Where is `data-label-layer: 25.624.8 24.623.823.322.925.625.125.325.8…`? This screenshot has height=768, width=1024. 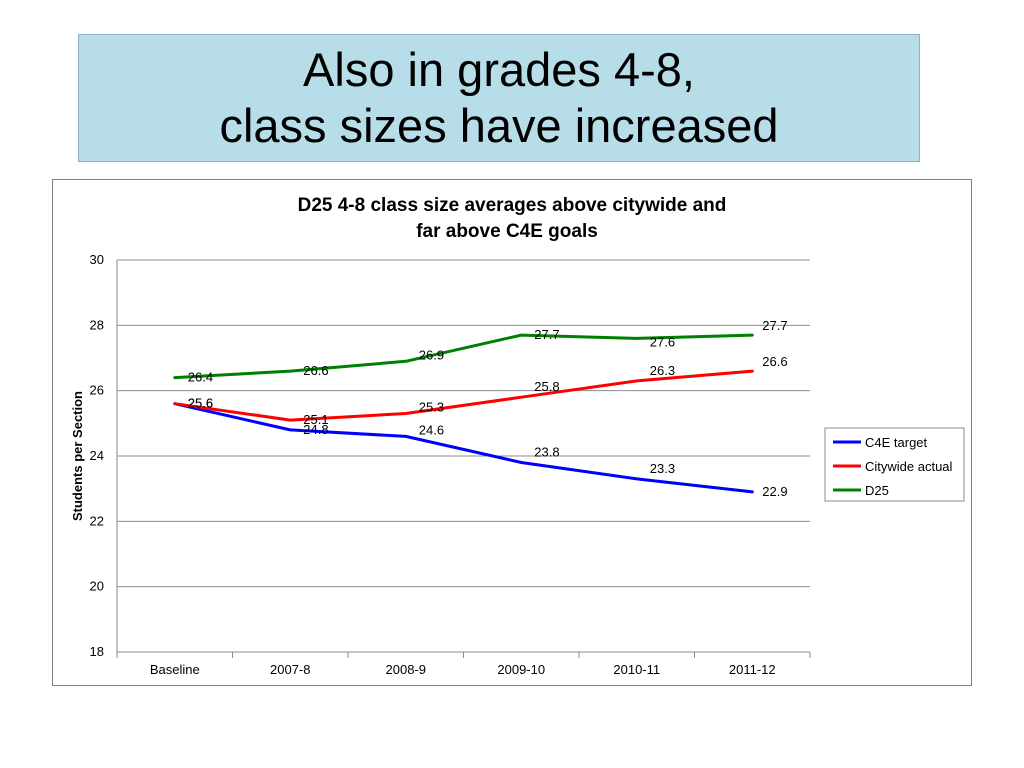 data-label-layer: 25.624.8 24.623.823.322.925.625.125.325.8… is located at coordinates (488, 408).